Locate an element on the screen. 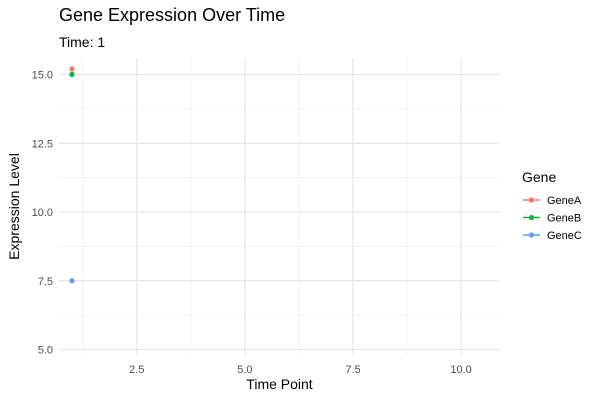 The image size is (600, 400). y-tick-label: 7.5 is located at coordinates (45, 282).